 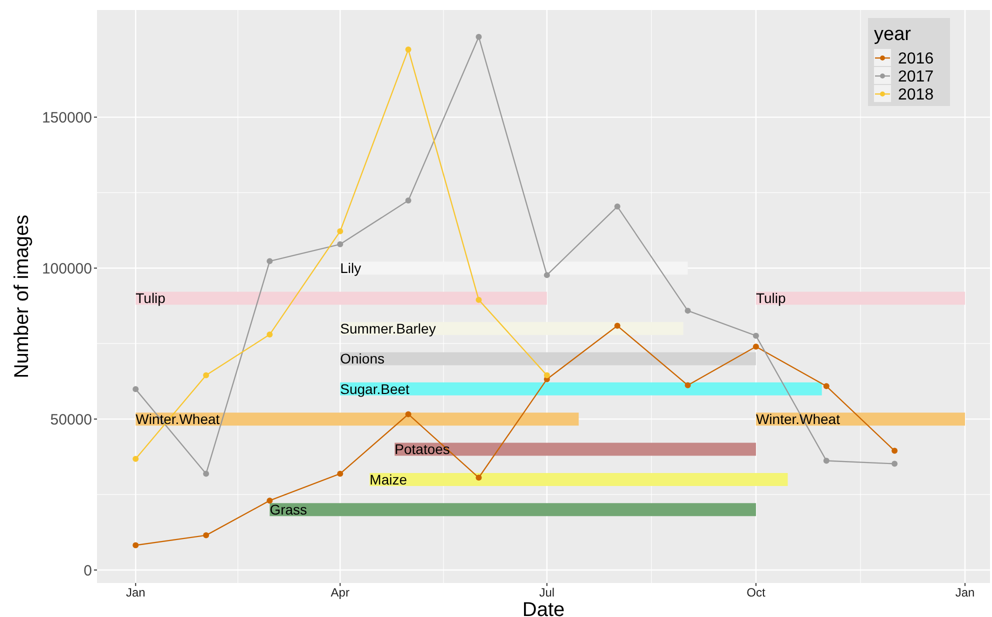 I want to click on y-tick-label: 100000, so click(x=67, y=269).